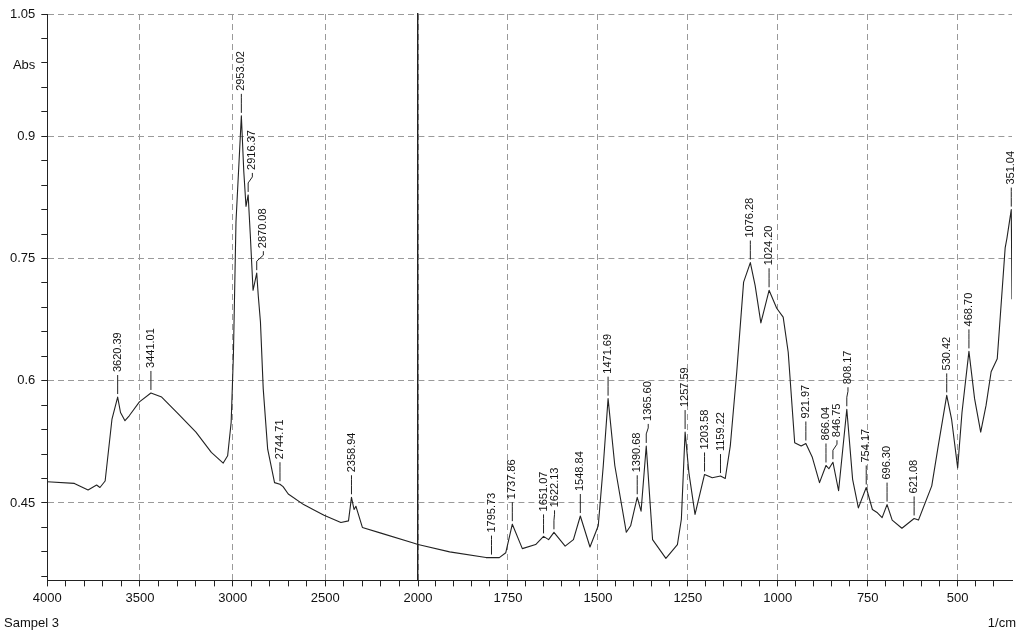 This screenshot has width=1020, height=632. I want to click on annotation: 2744.71, so click(279, 439).